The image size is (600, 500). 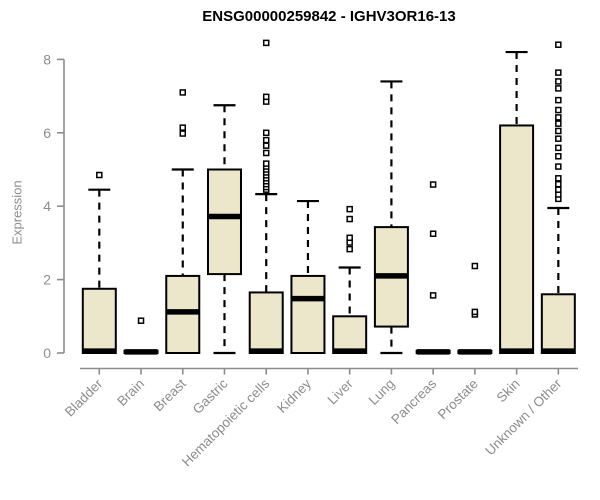 What do you see at coordinates (84, 398) in the screenshot?
I see `x-category-label: Bladder` at bounding box center [84, 398].